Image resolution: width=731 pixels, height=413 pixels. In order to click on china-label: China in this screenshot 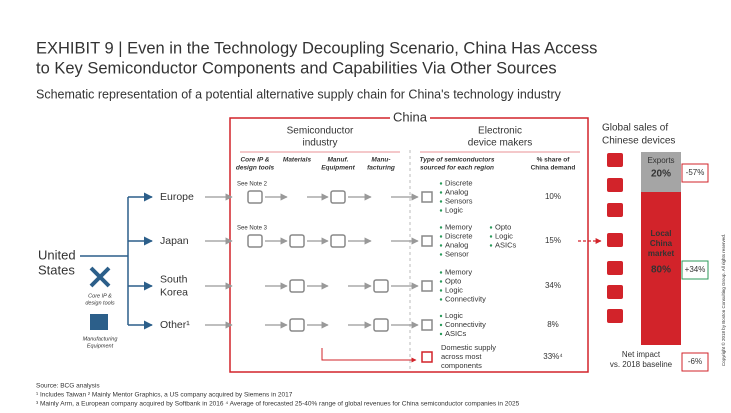, I will do `click(410, 116)`.